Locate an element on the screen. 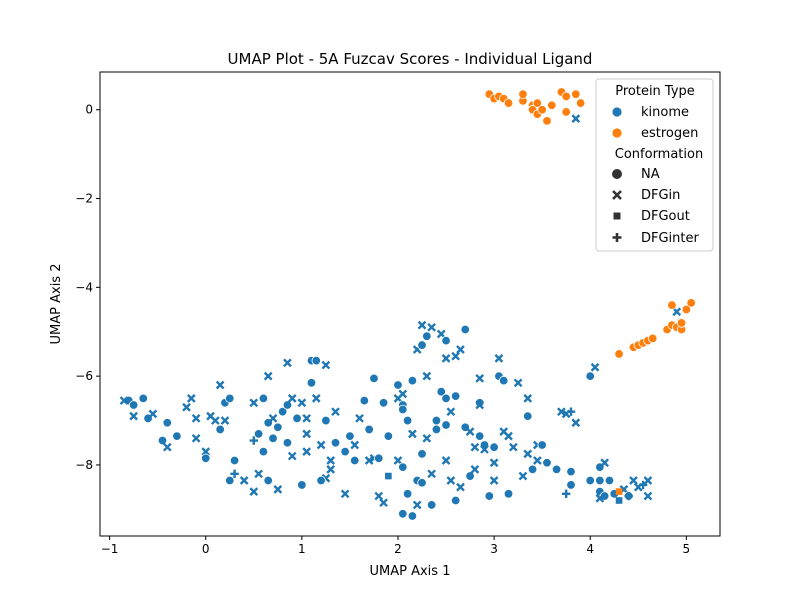 This screenshot has width=800, height=600. x-tick-label: 5 is located at coordinates (687, 549).